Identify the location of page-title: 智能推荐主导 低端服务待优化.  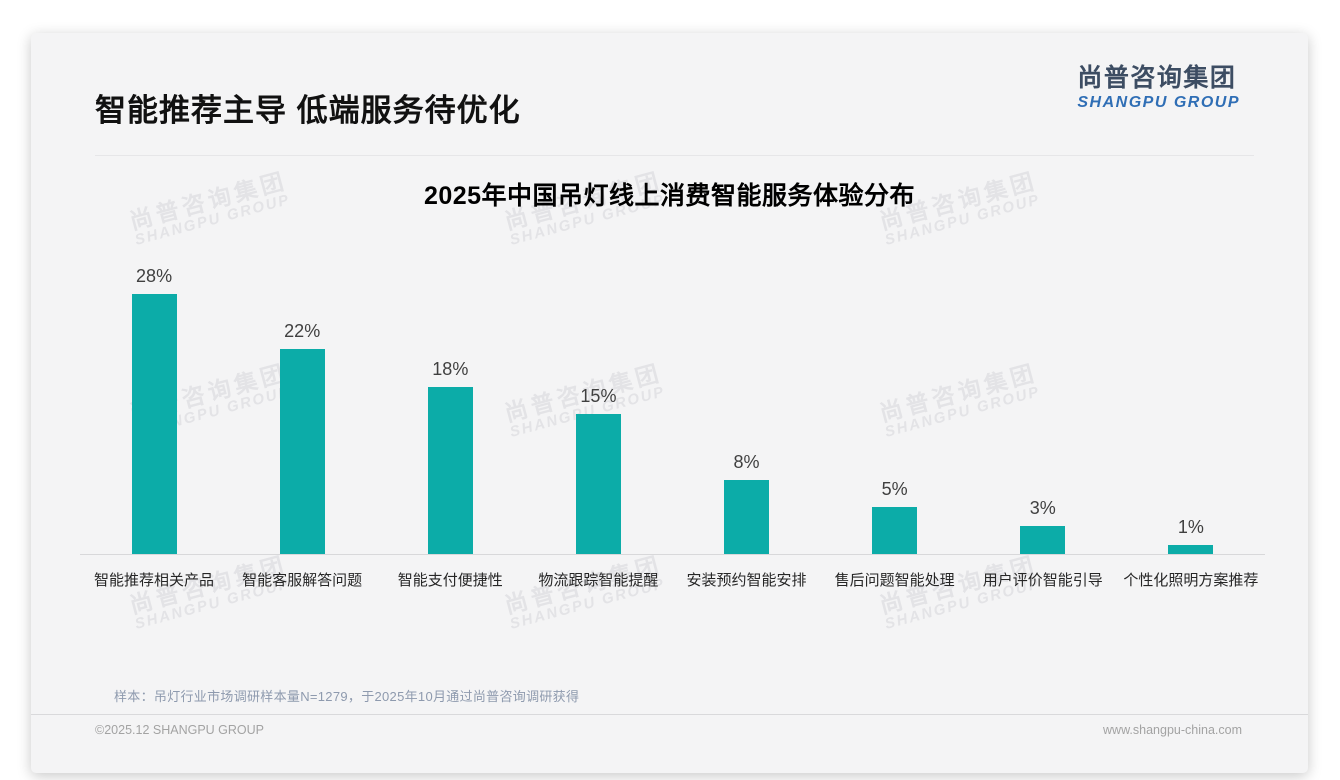
(308, 110).